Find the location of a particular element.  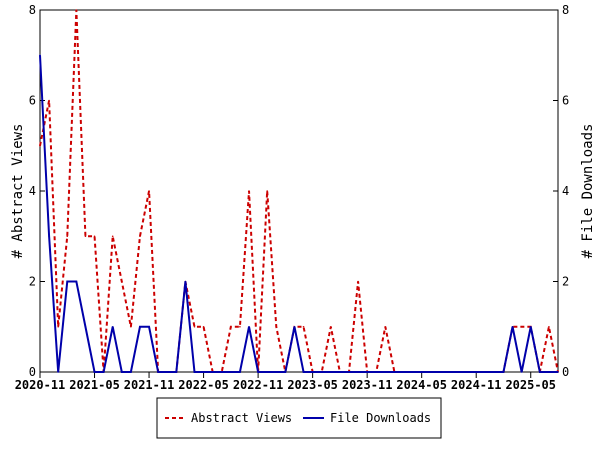

y-tick-label-right: 6 is located at coordinates (565, 101).